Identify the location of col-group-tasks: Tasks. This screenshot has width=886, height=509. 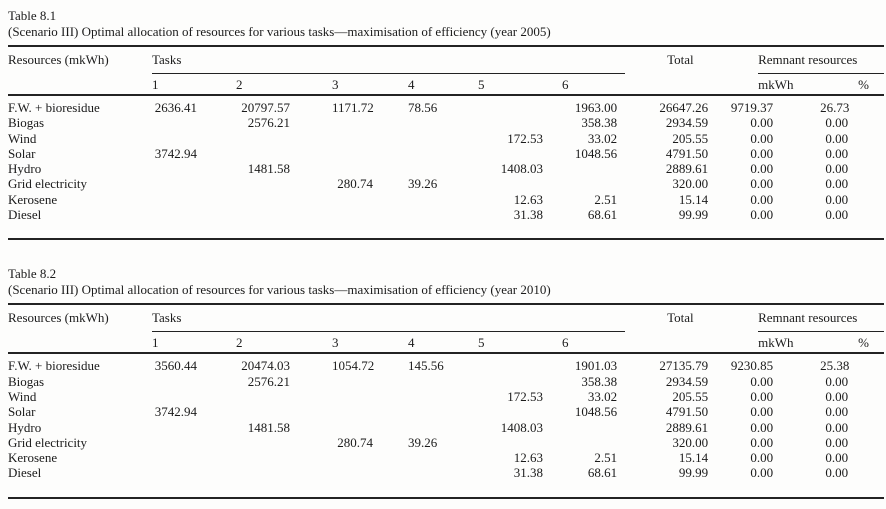
(399, 60).